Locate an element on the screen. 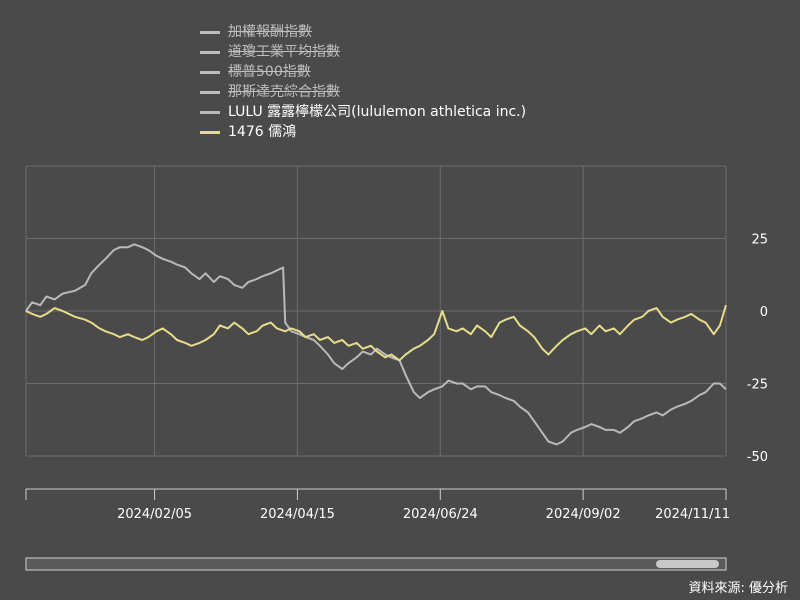 This screenshot has width=800, height=600. data-source-label: 資料來源: 優分析 is located at coordinates (738, 588).